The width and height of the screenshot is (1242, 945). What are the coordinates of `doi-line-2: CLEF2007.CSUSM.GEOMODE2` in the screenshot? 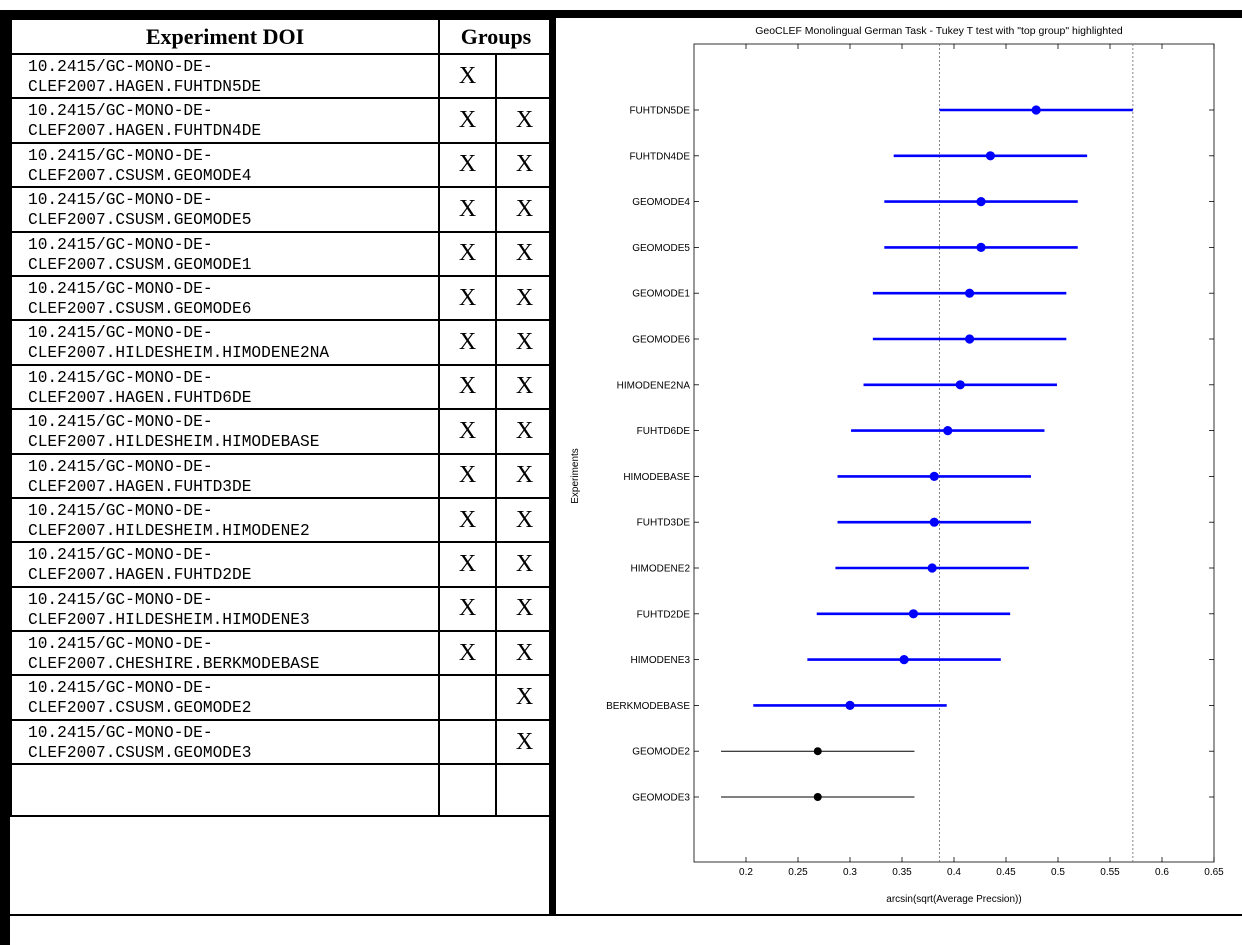 It's located at (140, 708).